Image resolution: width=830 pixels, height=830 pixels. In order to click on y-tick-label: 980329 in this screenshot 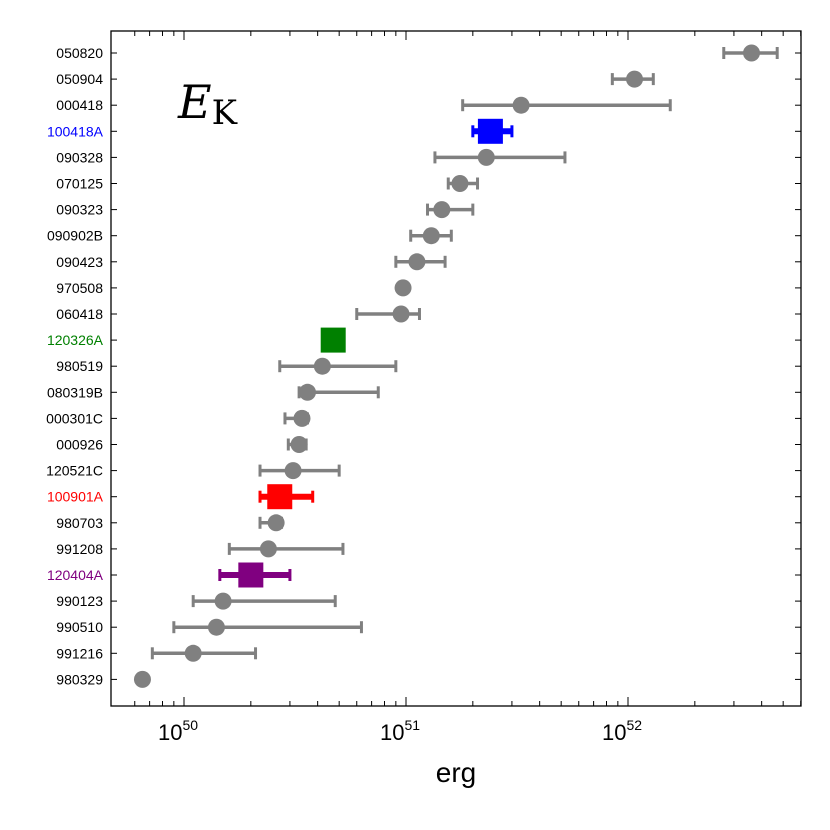, I will do `click(79, 679)`.